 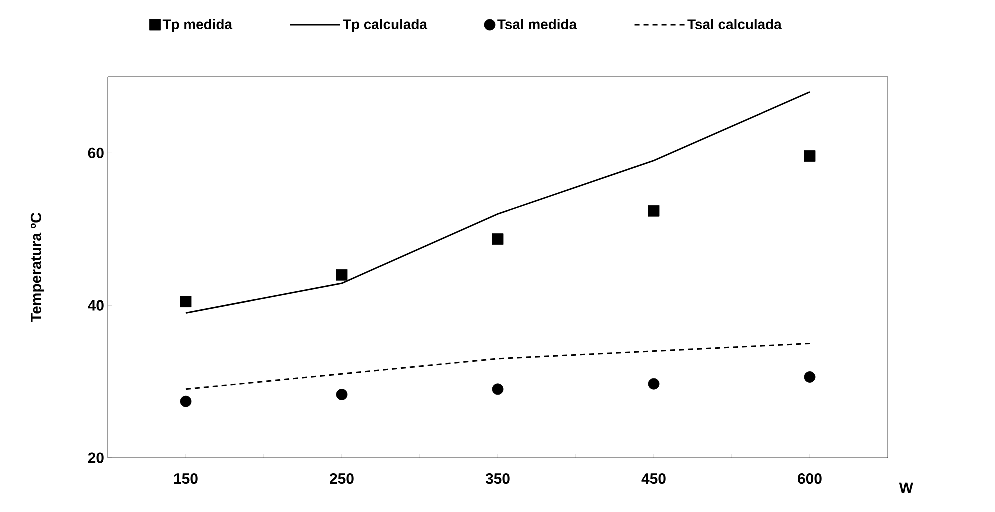 I want to click on legend-label: Tsal calculada, so click(x=735, y=24).